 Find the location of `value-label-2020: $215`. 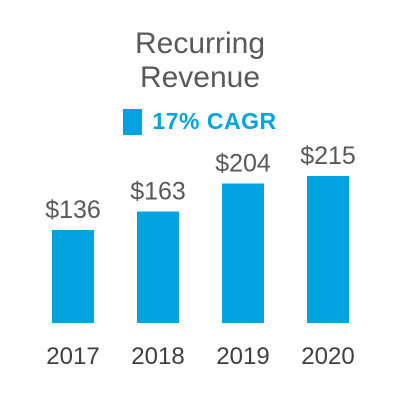

value-label-2020: $215 is located at coordinates (328, 156).